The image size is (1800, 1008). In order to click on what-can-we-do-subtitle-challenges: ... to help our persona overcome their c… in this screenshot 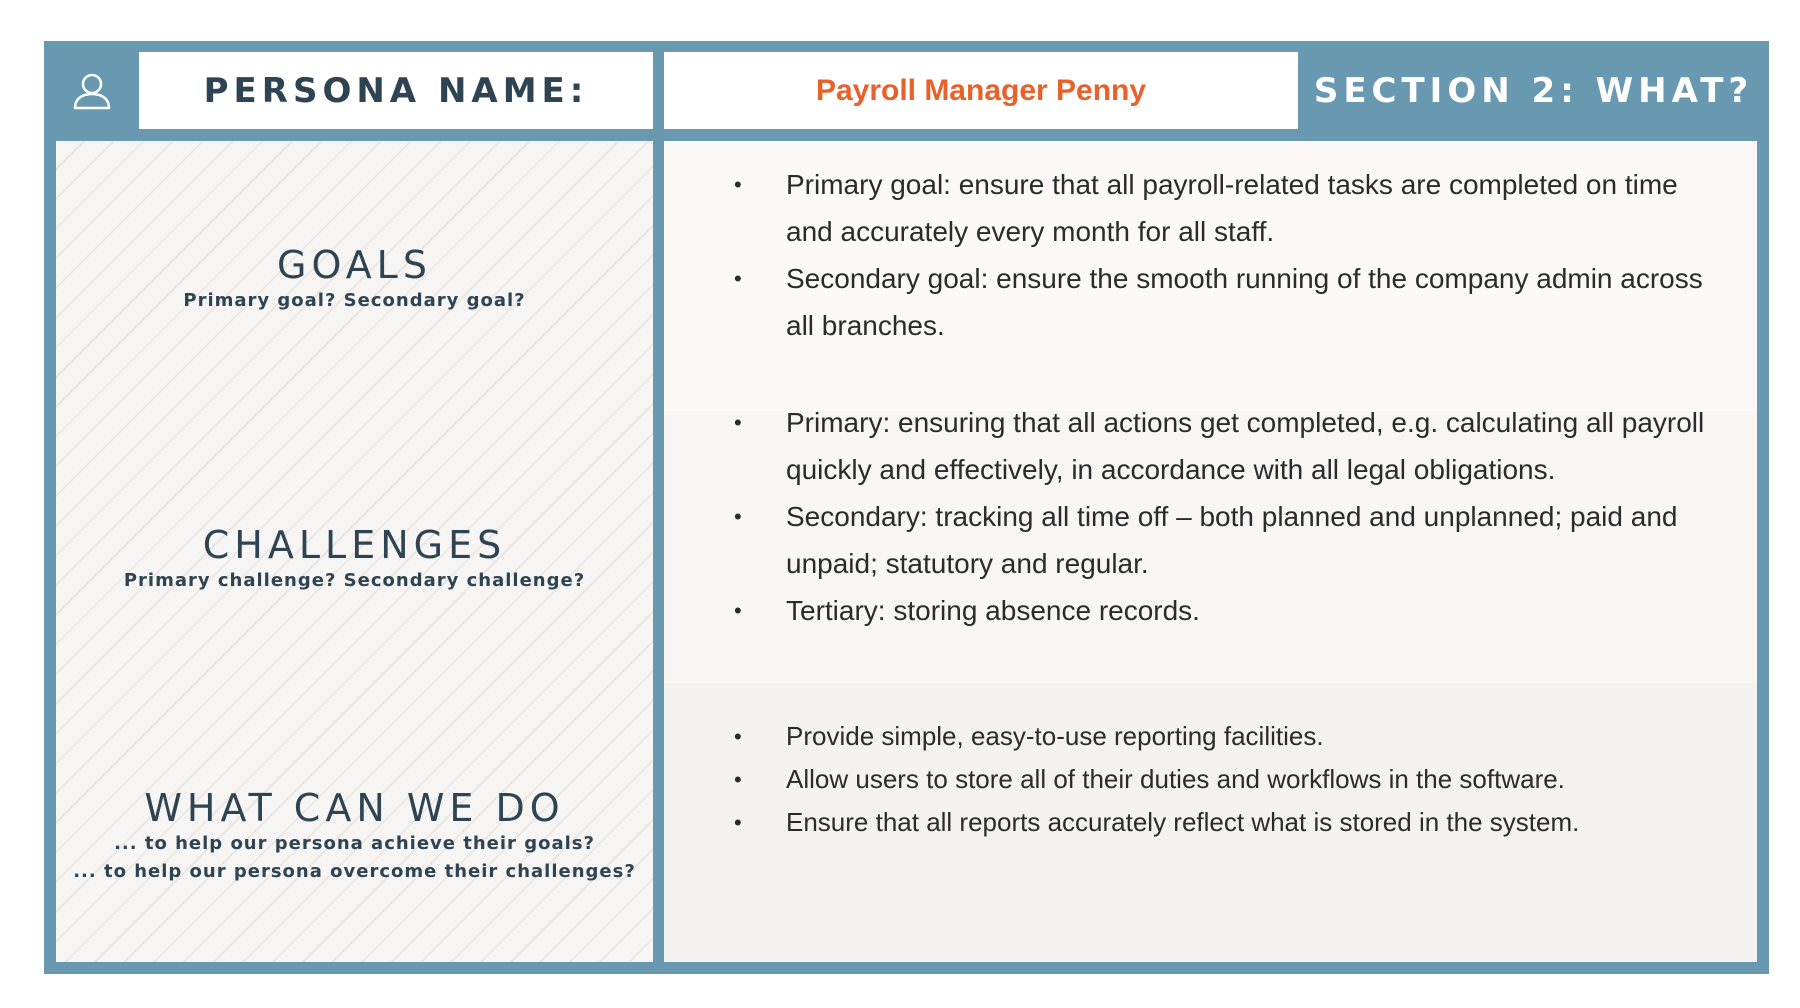, I will do `click(354, 871)`.